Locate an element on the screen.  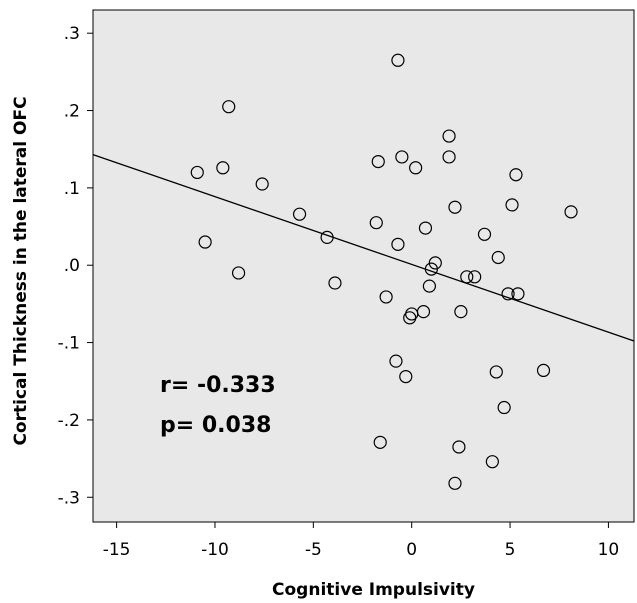
y-tick-label: -.1 is located at coordinates (69, 344).